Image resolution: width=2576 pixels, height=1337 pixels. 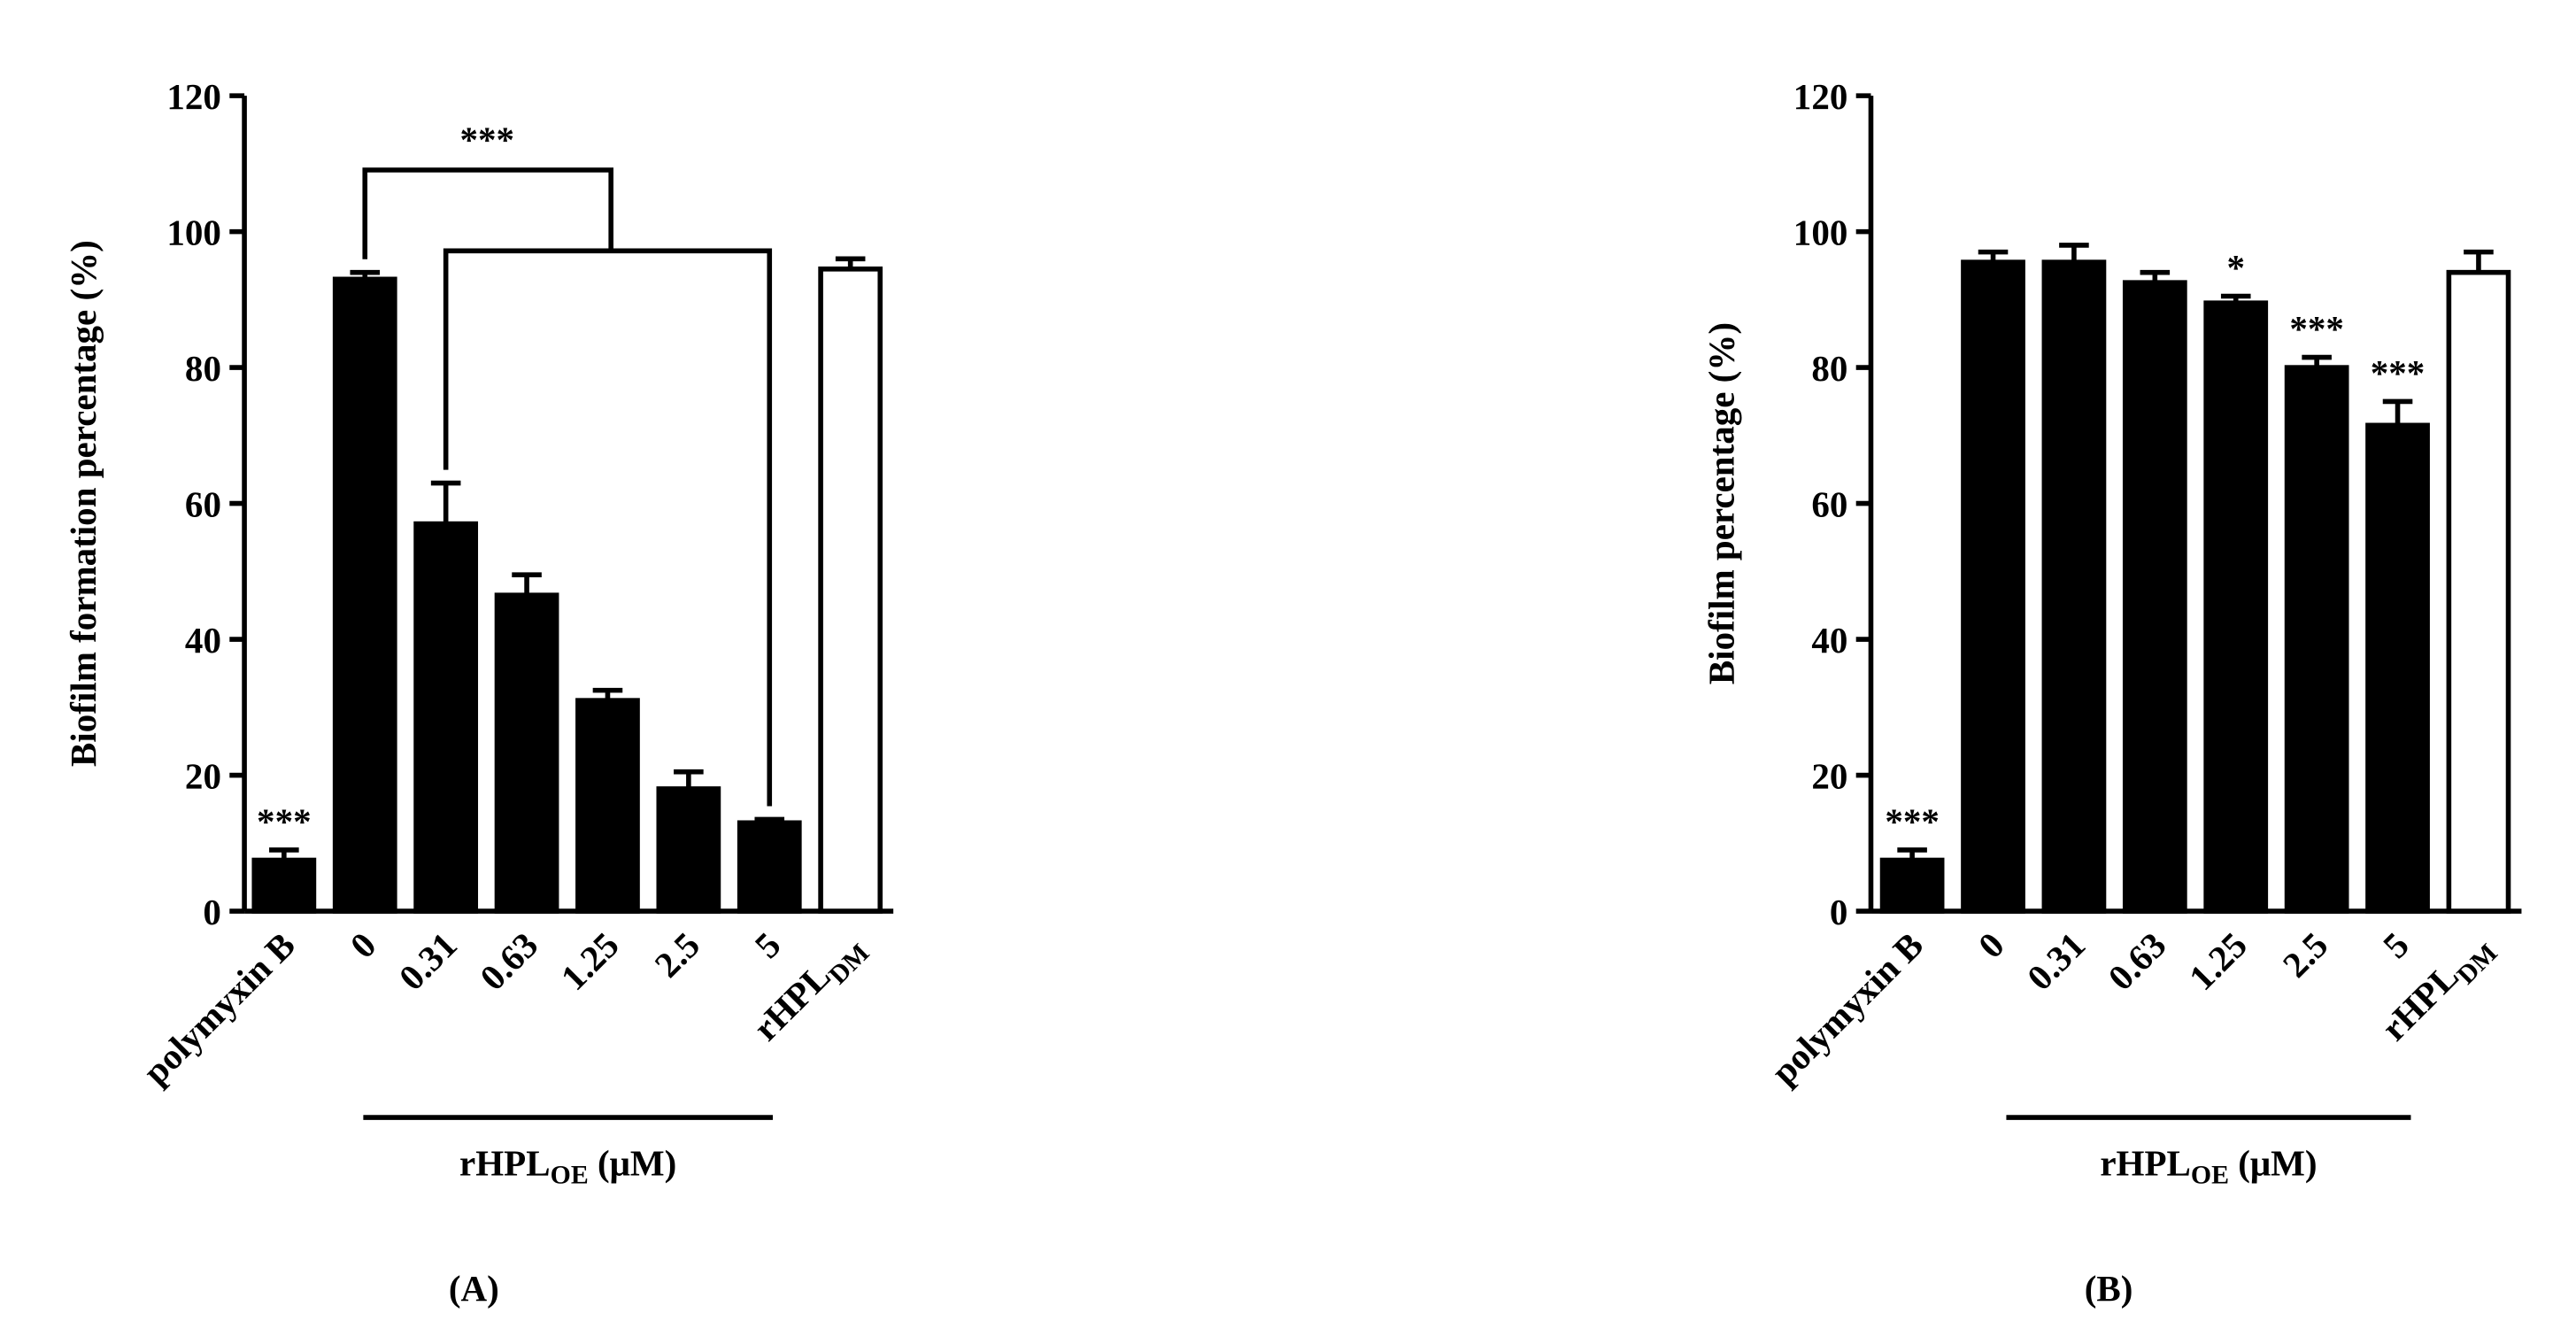 What do you see at coordinates (83, 503) in the screenshot?
I see `y-axis-title: Biofilm formation percentage (%)` at bounding box center [83, 503].